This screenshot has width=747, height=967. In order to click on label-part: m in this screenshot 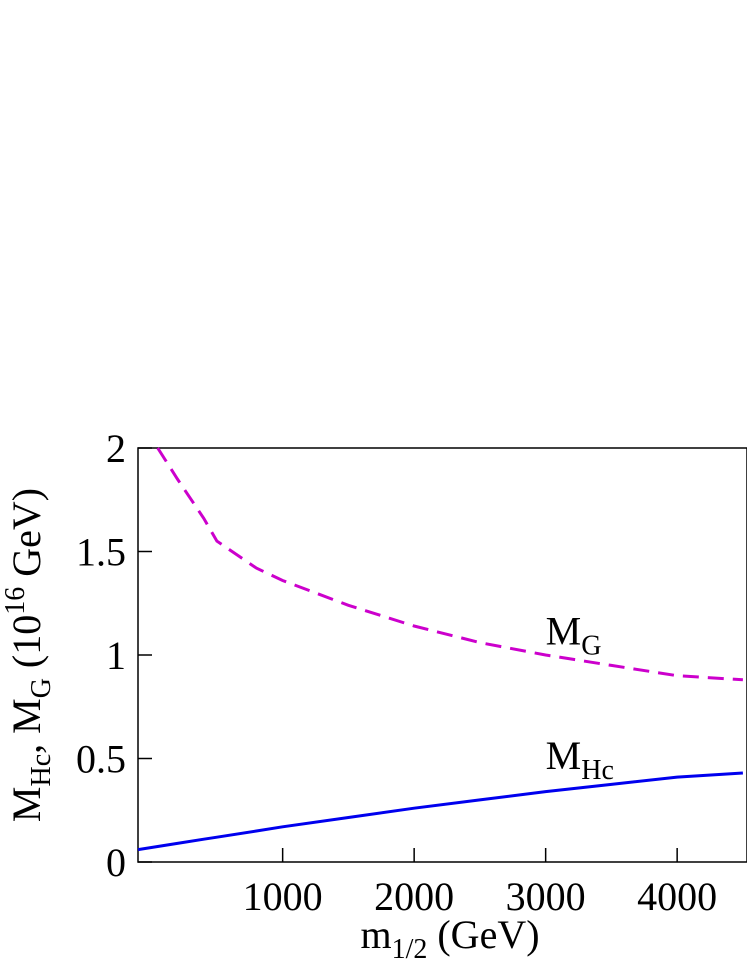, I will do `click(375, 934)`.